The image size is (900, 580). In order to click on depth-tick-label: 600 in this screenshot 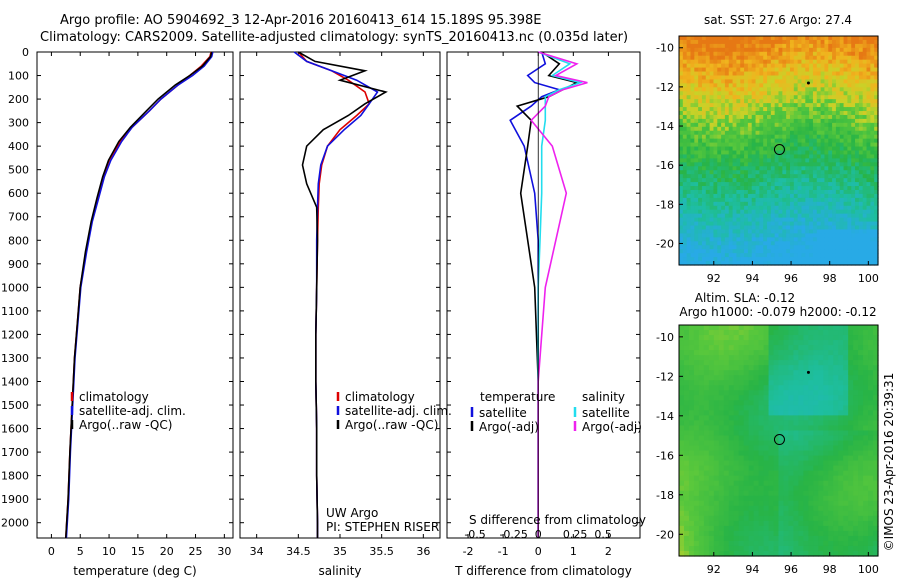, I will do `click(18, 193)`.